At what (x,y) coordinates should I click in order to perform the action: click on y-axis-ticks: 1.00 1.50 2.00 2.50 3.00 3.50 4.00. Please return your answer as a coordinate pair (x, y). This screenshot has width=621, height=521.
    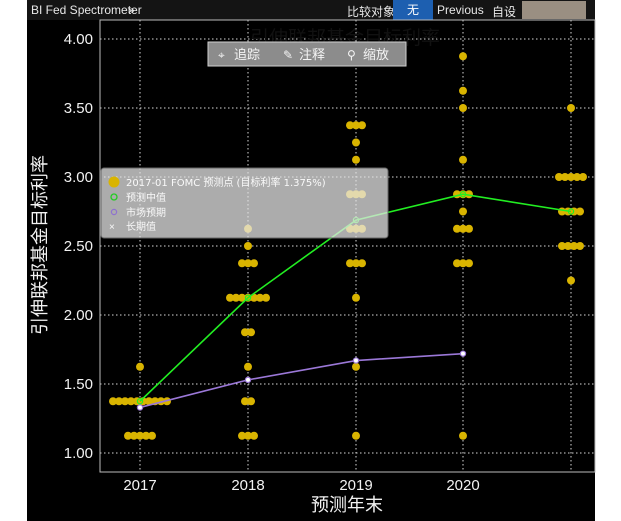
    Looking at the image, I should click on (78, 246).